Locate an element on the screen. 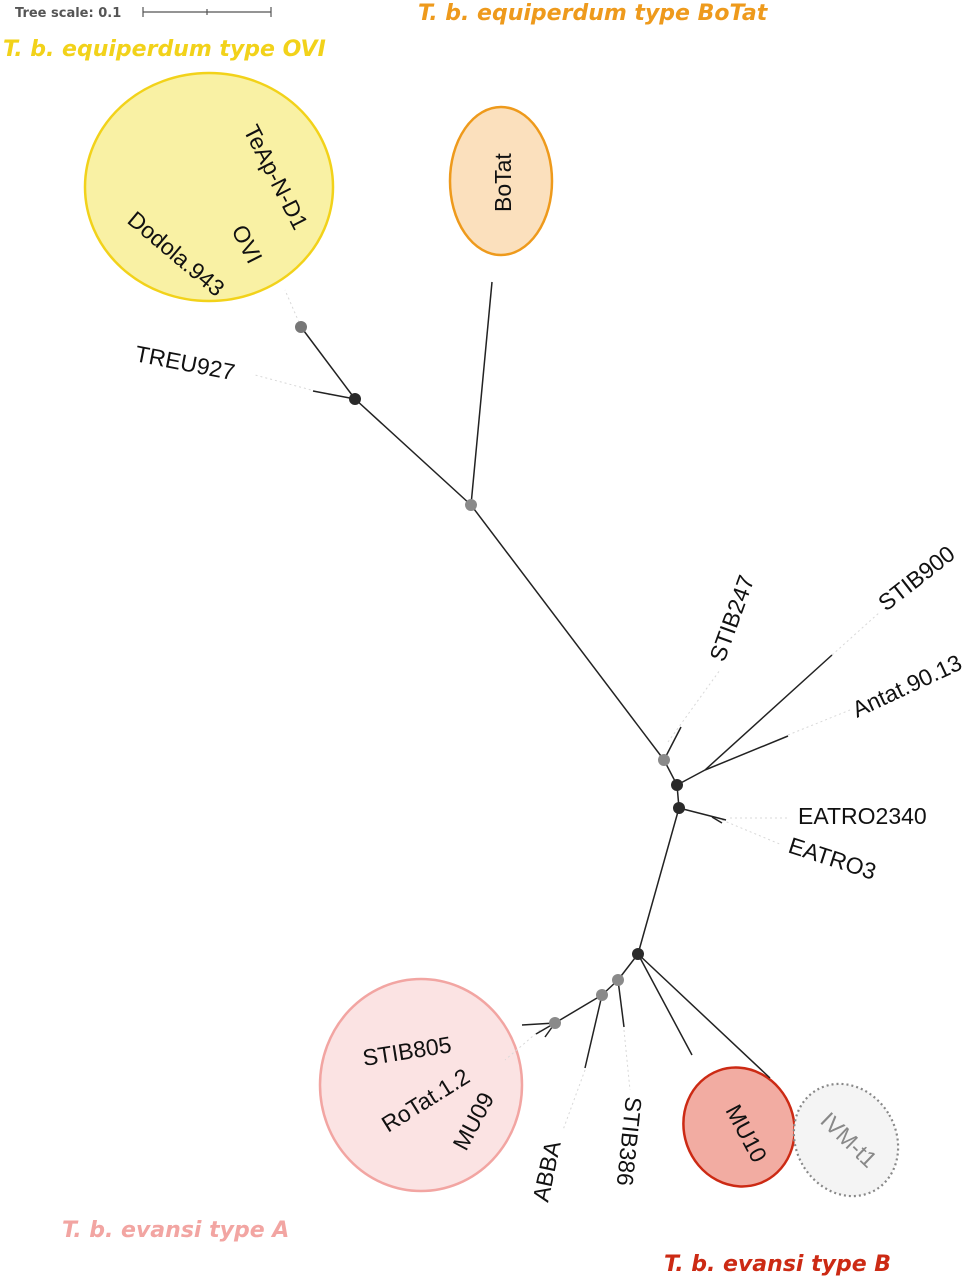 This screenshot has width=980, height=1280. group-title-evansi-b: T. b. evansi type B is located at coordinates (777, 1264).